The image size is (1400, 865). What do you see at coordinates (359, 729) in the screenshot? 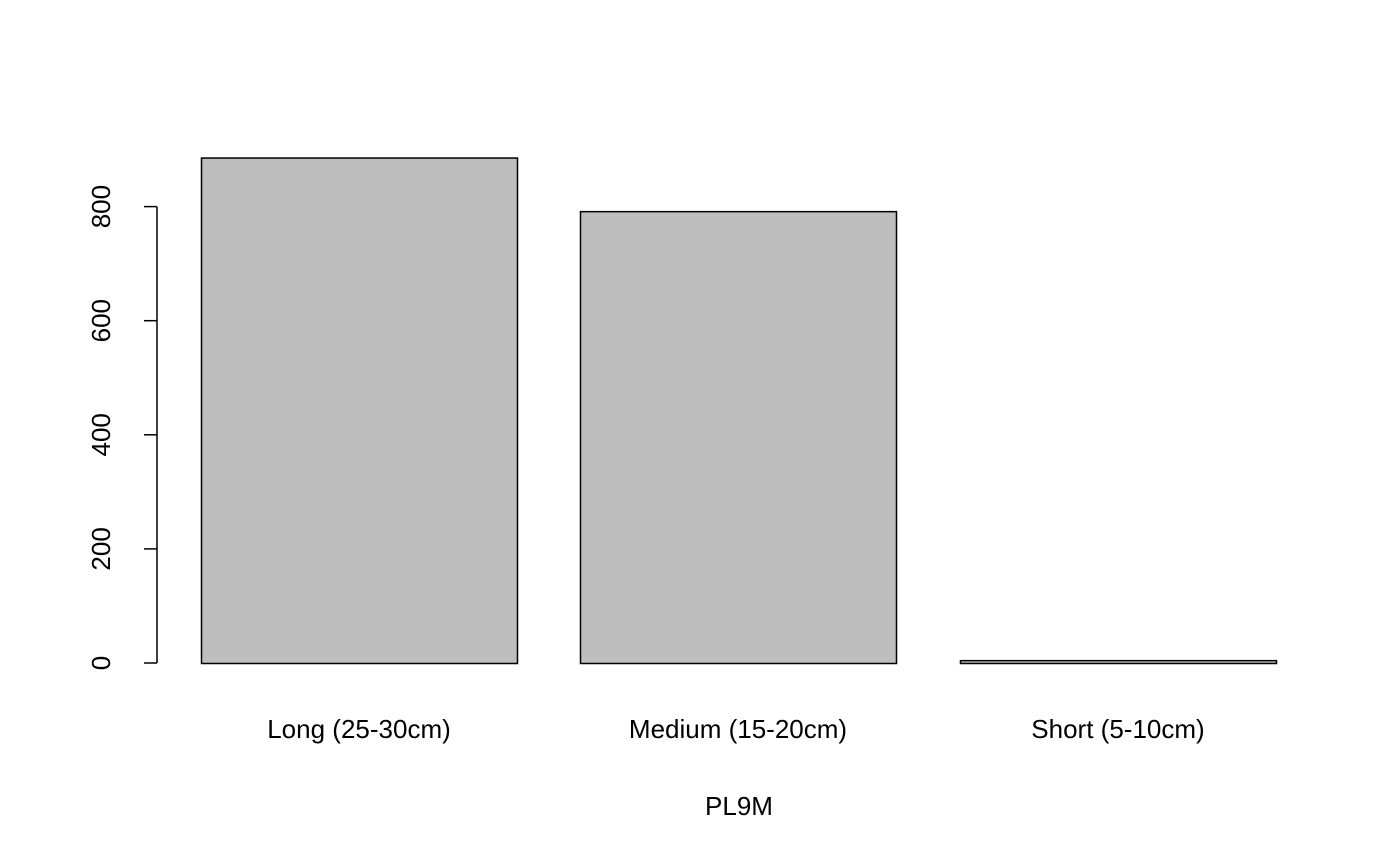
I see `x-category-label-1: Long (25-30cm)` at bounding box center [359, 729].